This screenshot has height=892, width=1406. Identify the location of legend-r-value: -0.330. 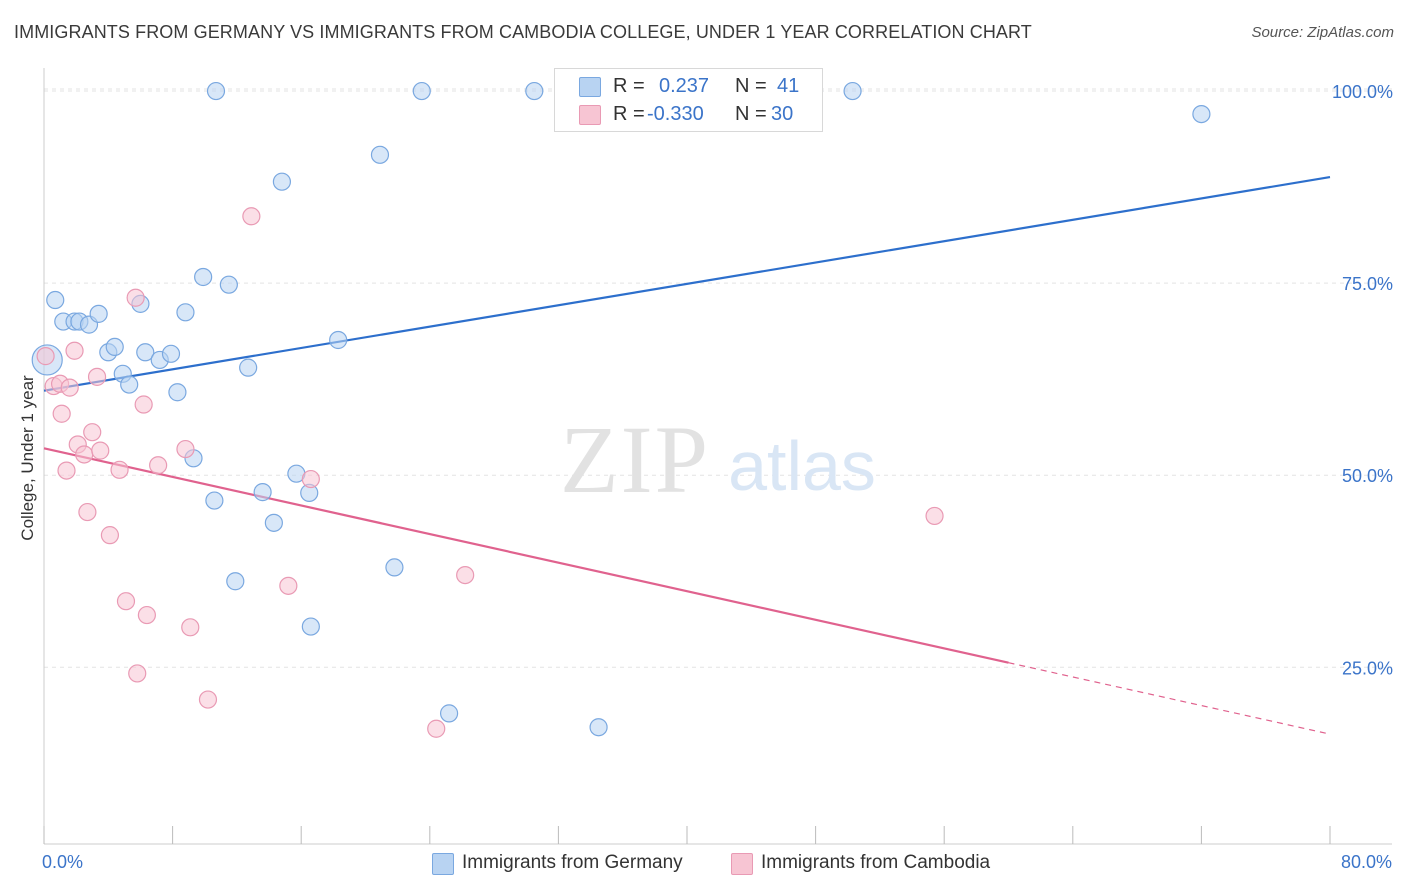
(675, 114).